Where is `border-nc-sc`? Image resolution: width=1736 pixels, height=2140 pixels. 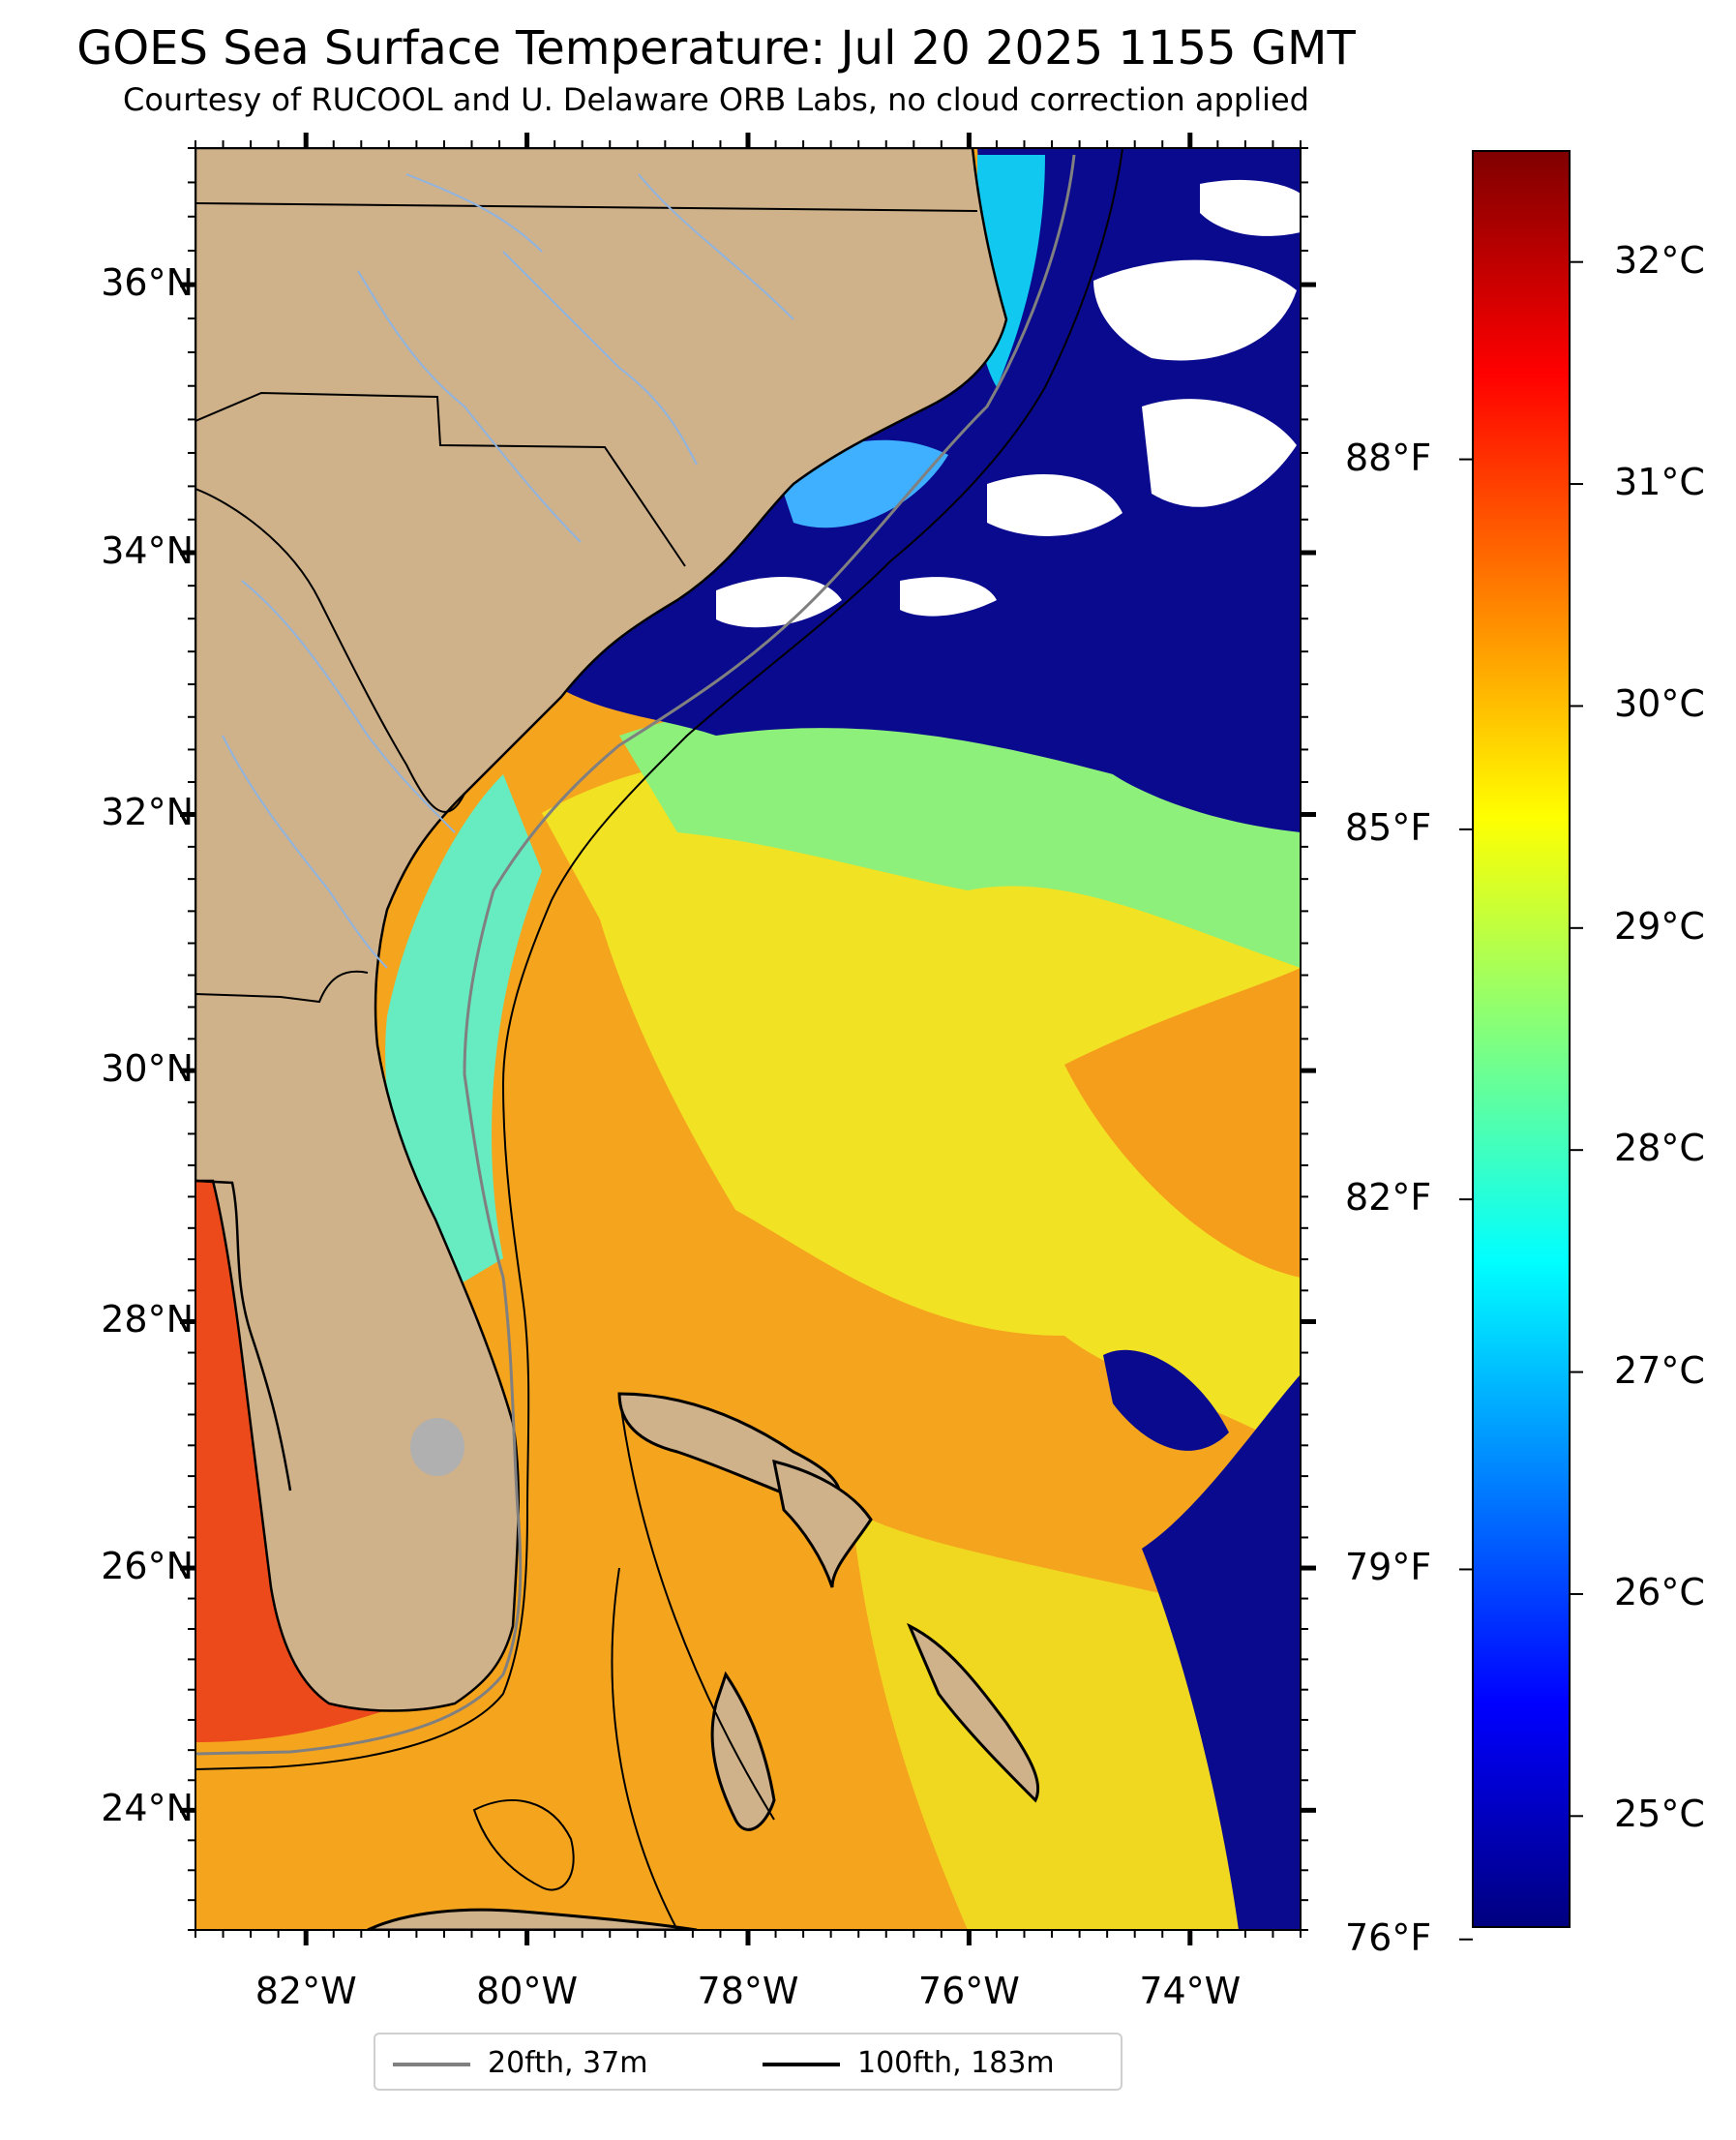 border-nc-sc is located at coordinates (440, 479).